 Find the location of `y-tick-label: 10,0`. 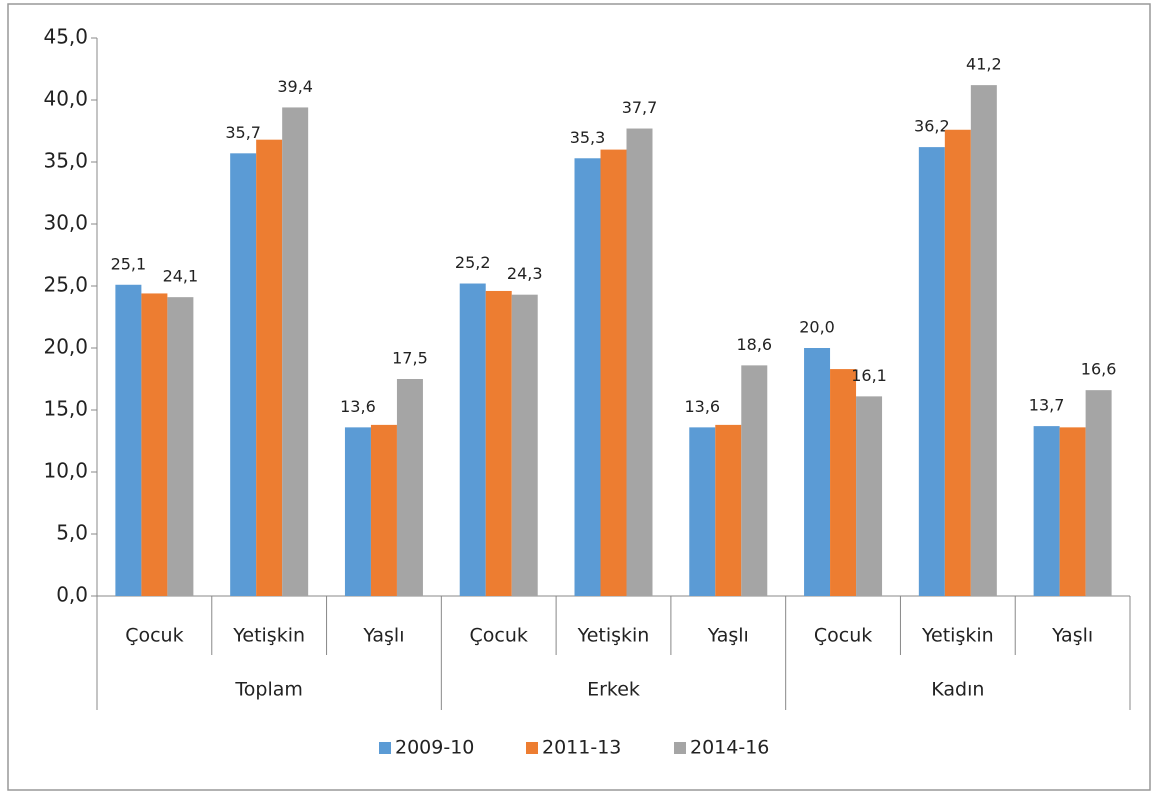

y-tick-label: 10,0 is located at coordinates (65, 471).